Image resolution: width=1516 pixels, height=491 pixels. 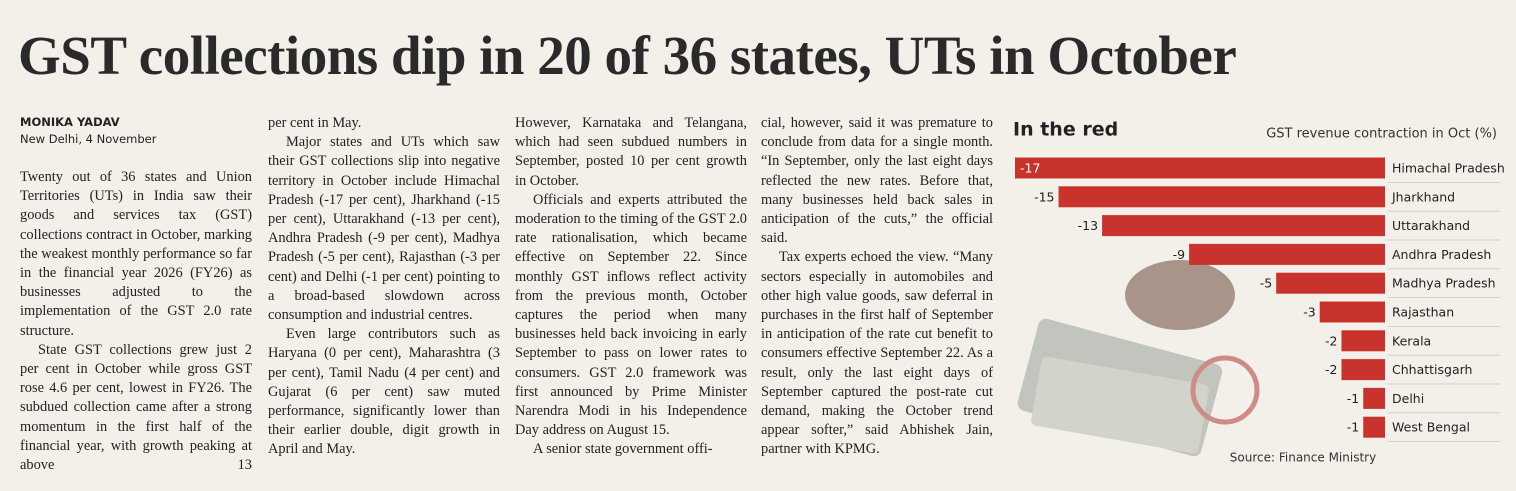 I want to click on category-label: Uttarakhand, so click(x=1431, y=225).